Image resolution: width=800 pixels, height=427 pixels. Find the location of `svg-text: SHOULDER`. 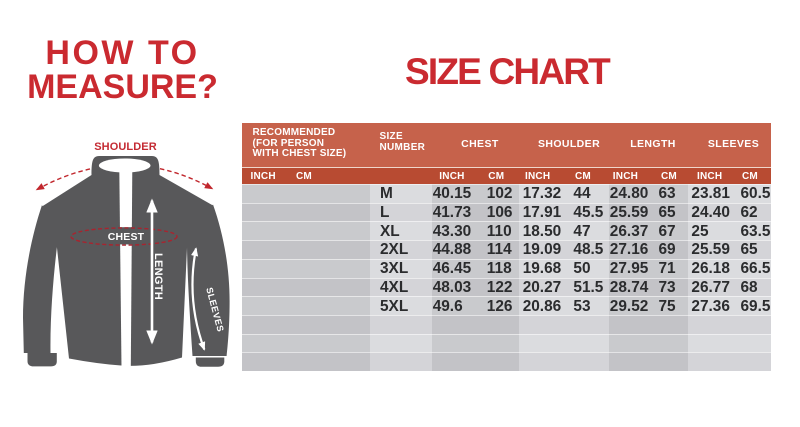

svg-text: SHOULDER is located at coordinates (125, 147).